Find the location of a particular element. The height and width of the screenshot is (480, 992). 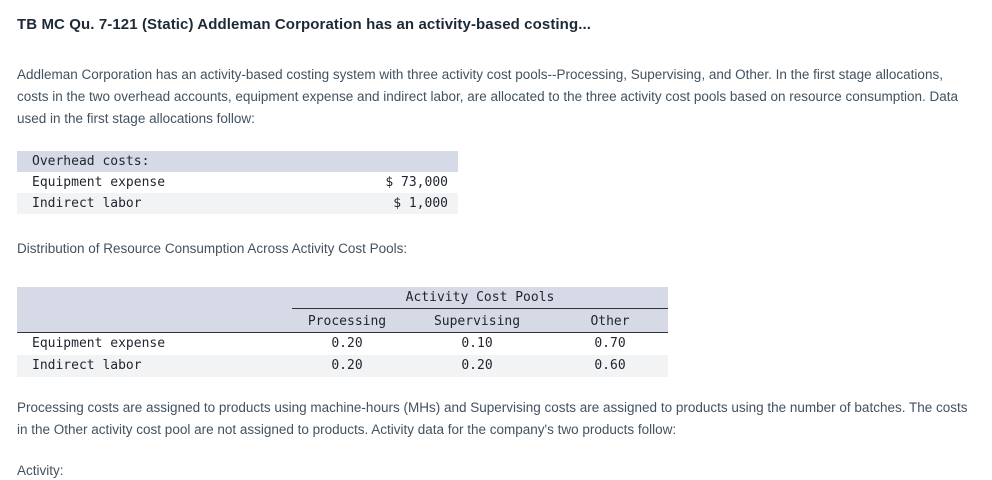

row-value: 0.10 is located at coordinates (477, 343).